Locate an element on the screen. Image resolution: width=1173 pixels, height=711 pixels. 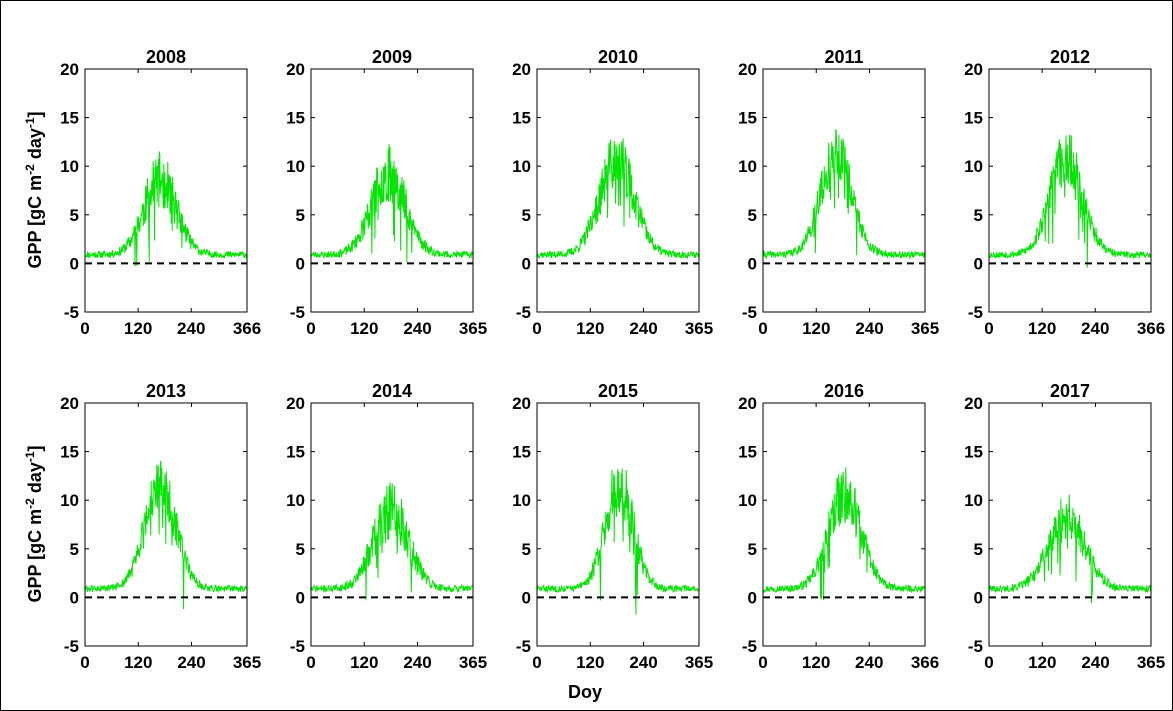
subplot-title: 2015 is located at coordinates (618, 391).